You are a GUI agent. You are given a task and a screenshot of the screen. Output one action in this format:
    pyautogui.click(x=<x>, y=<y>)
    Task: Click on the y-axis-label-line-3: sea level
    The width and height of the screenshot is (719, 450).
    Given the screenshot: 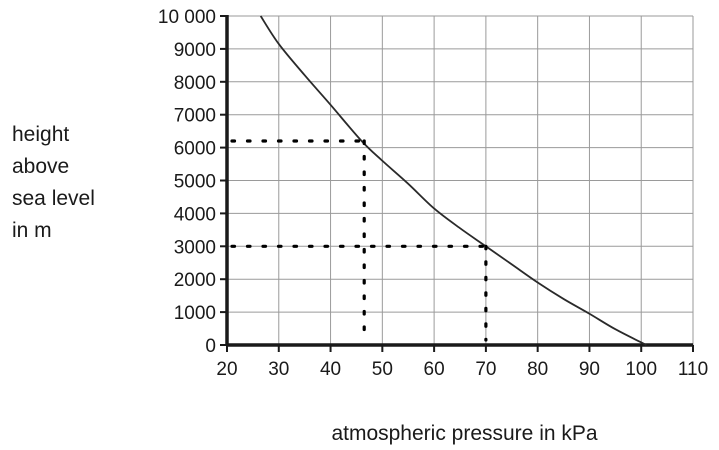 What is the action you would take?
    pyautogui.click(x=53, y=198)
    